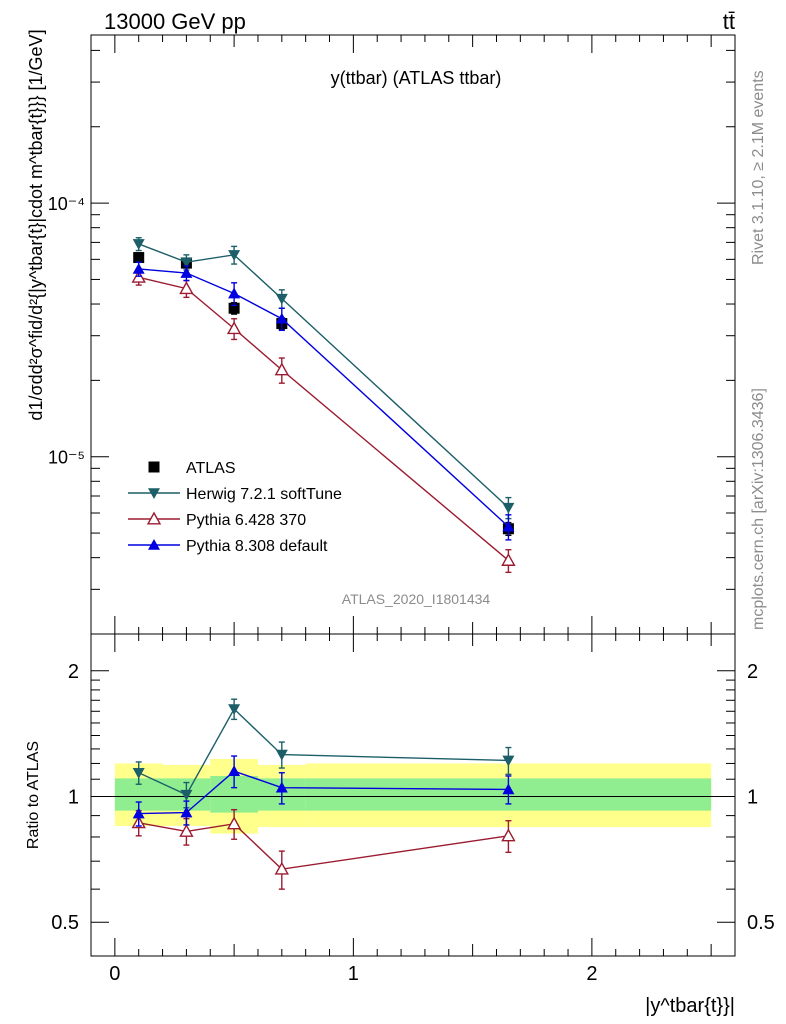 Image resolution: width=786 pixels, height=1024 pixels. Describe the element at coordinates (758, 509) in the screenshot. I see `mcplots-label: mcplots.cern.ch [arXiv:1306.3436]` at that location.